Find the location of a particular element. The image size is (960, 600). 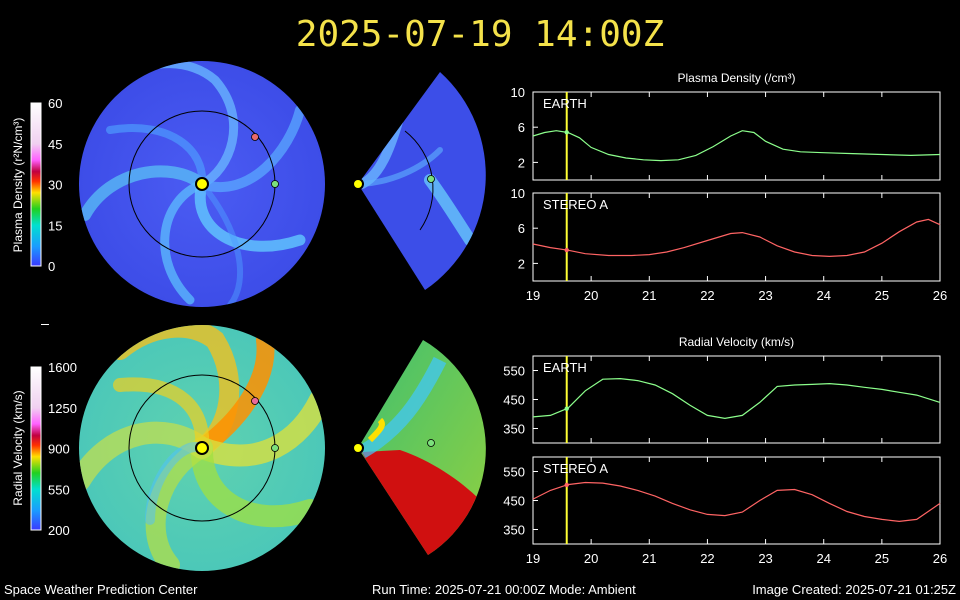

footer-image-created: Image Created: 2025-07-21 01:25Z is located at coordinates (854, 589).